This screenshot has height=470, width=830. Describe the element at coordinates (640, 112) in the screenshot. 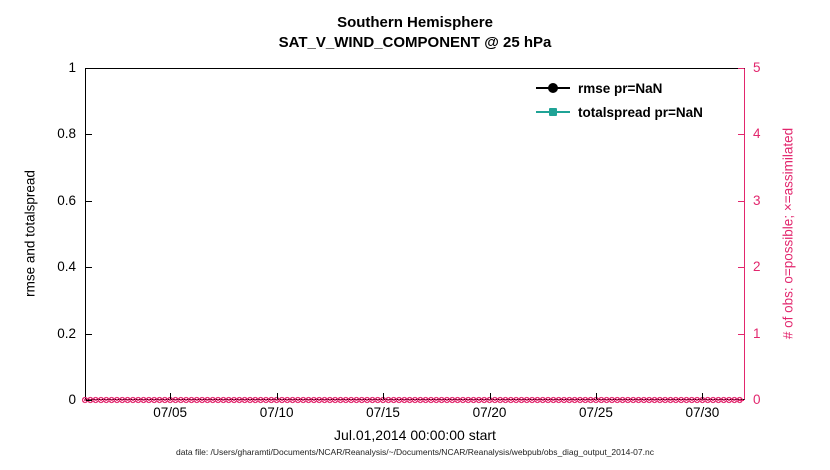

I see `legend-label-totalspread: totalspread pr=NaN` at that location.